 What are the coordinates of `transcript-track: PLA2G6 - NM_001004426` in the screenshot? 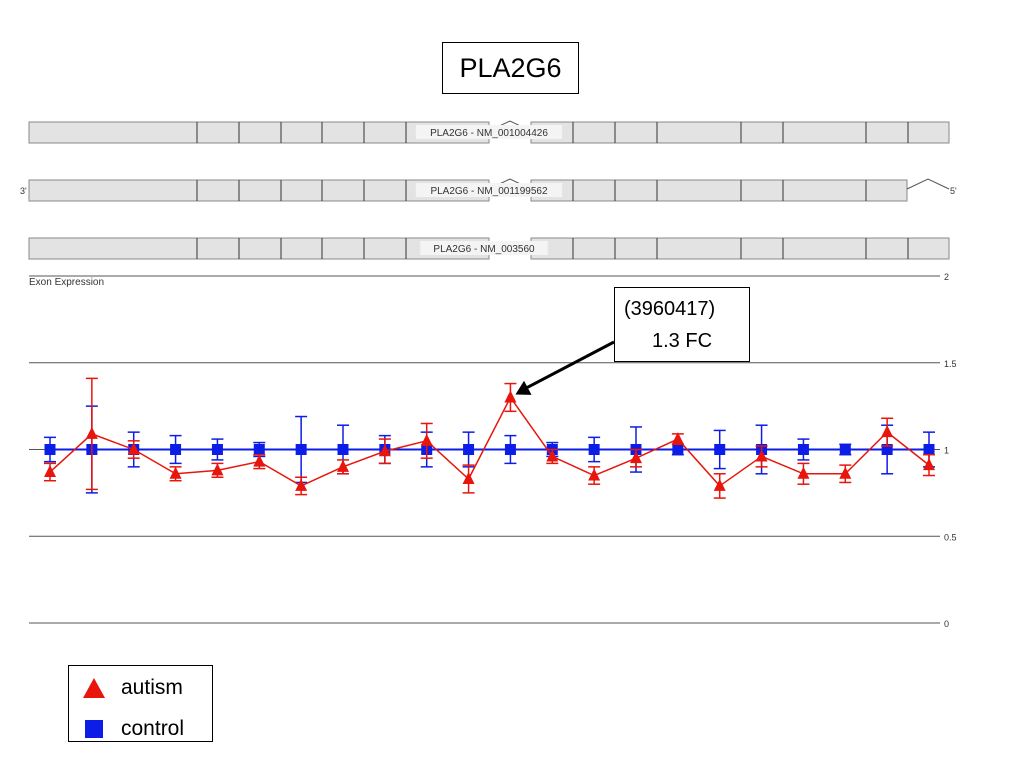 It's located at (489, 132).